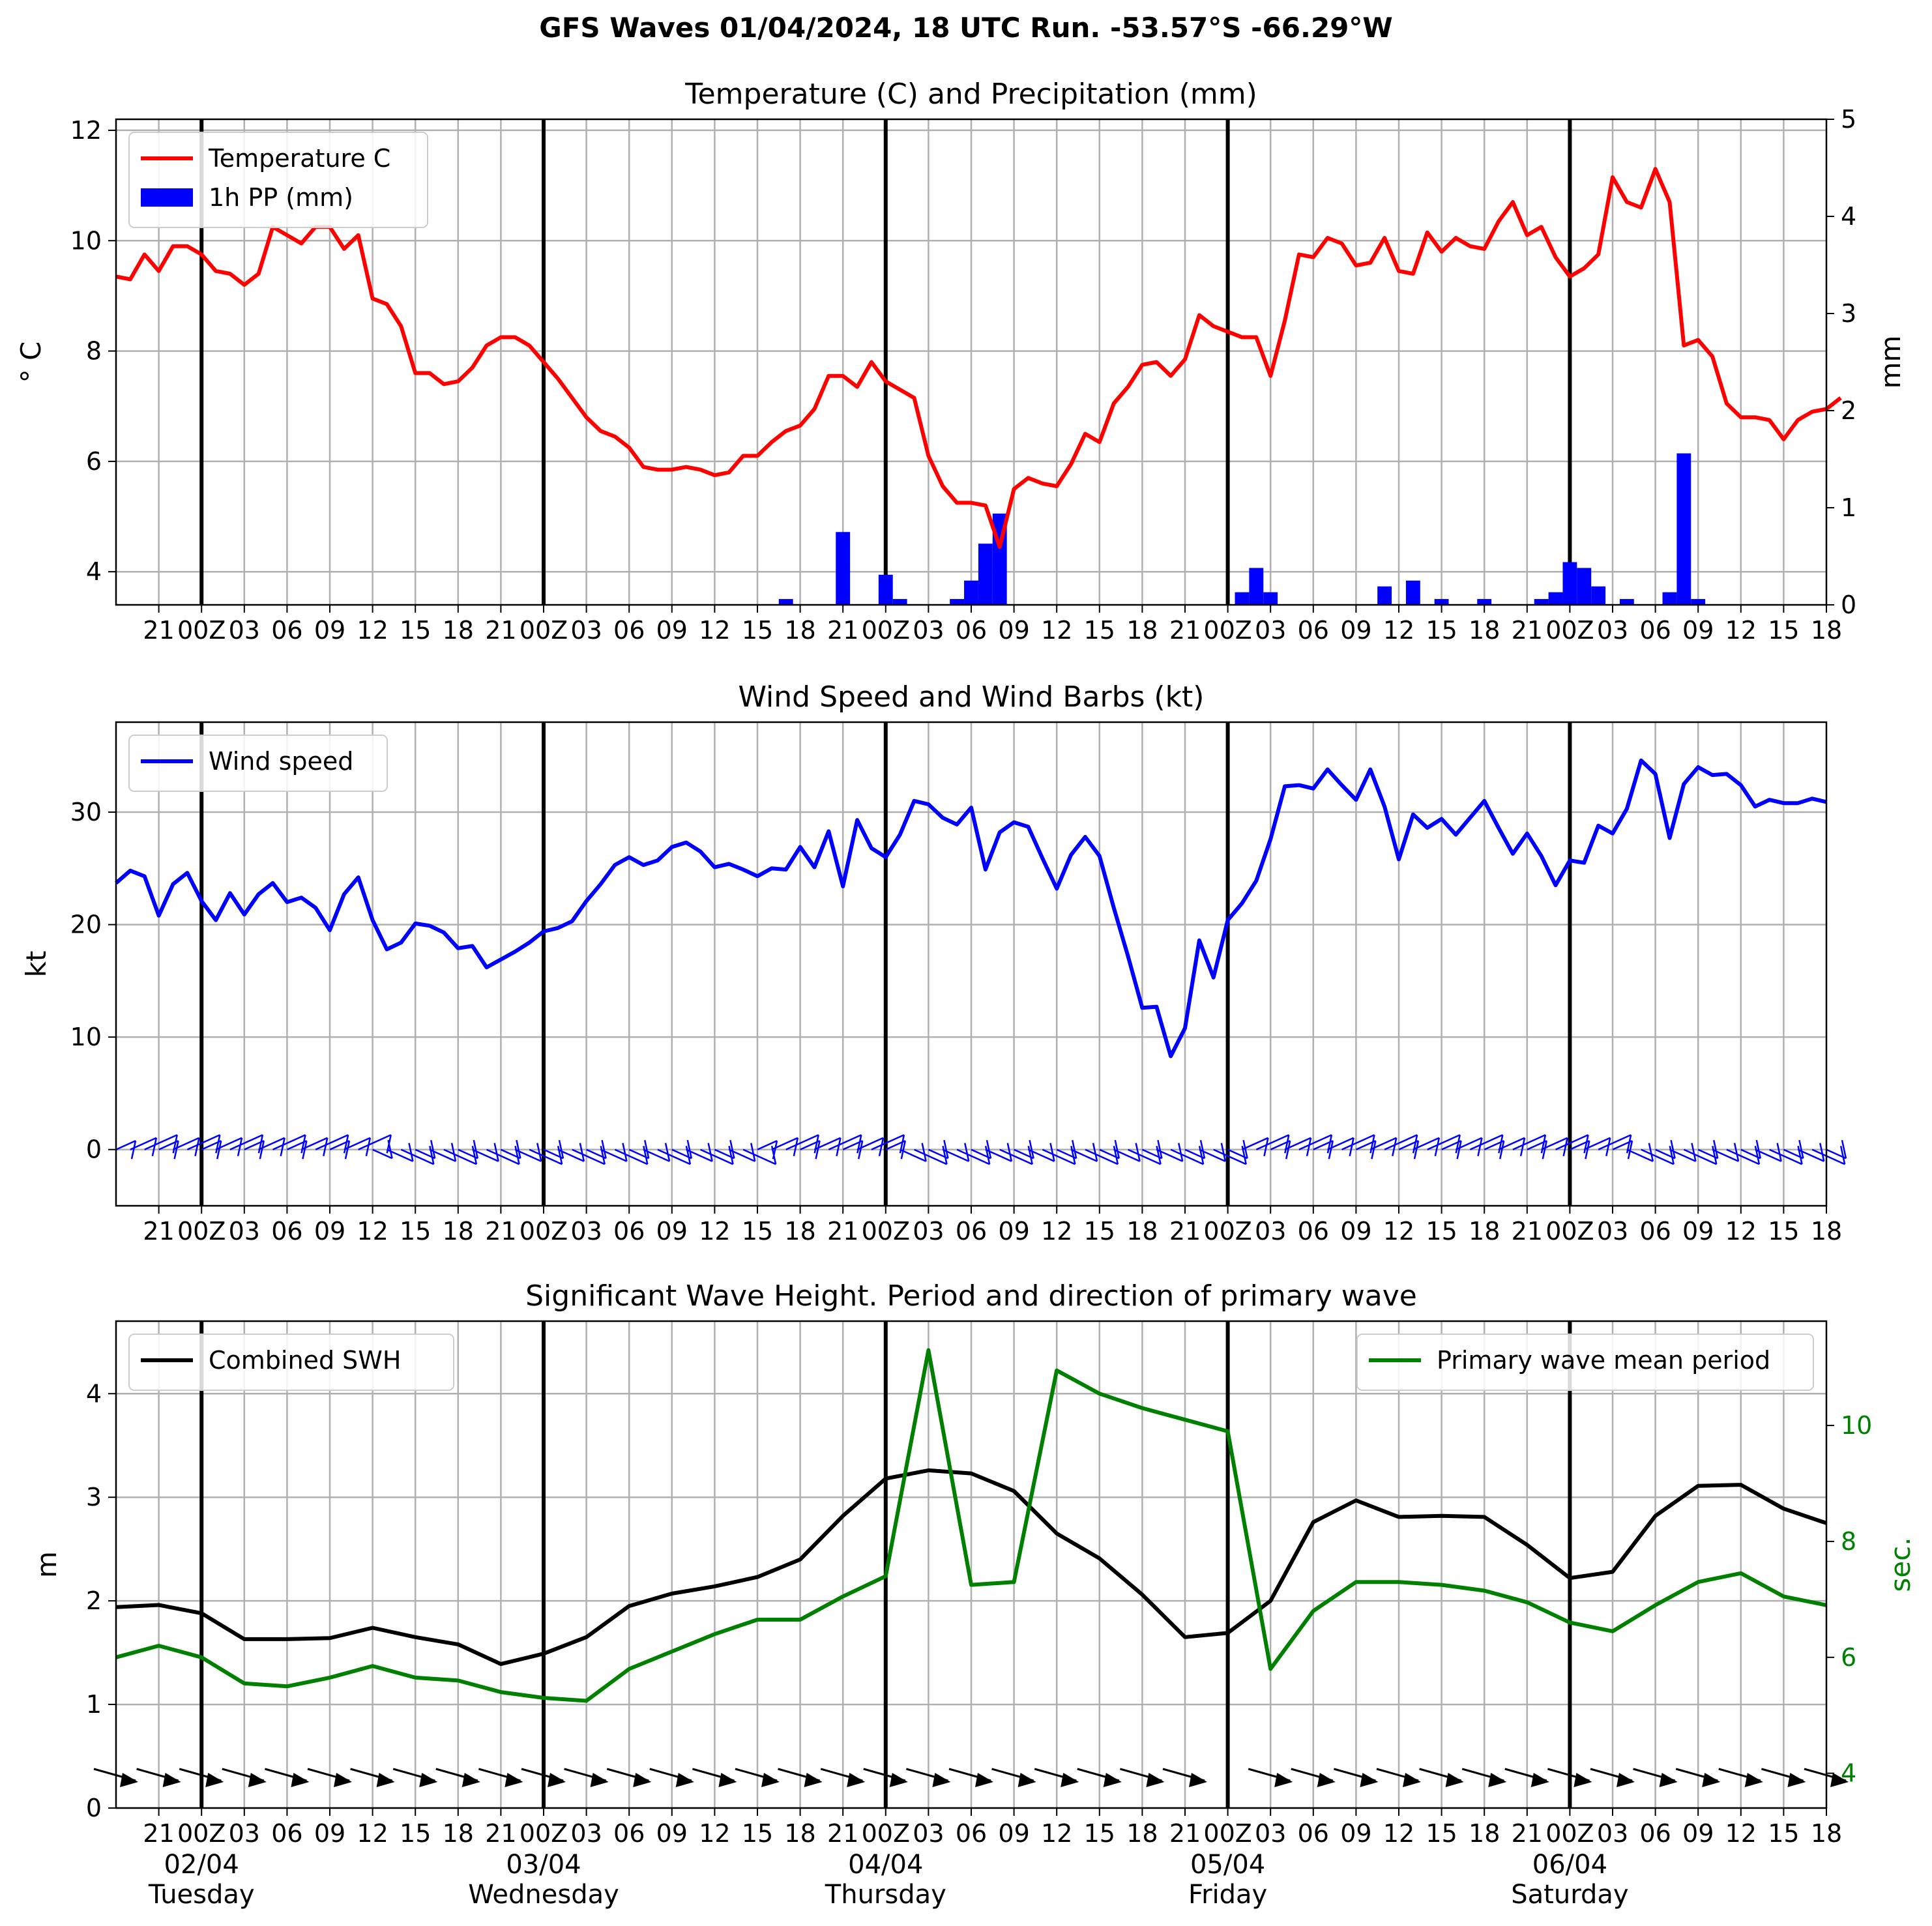 This screenshot has height=1926, width=1932. Describe the element at coordinates (886, 1833) in the screenshot. I see `x-tick-label: 00Z` at that location.